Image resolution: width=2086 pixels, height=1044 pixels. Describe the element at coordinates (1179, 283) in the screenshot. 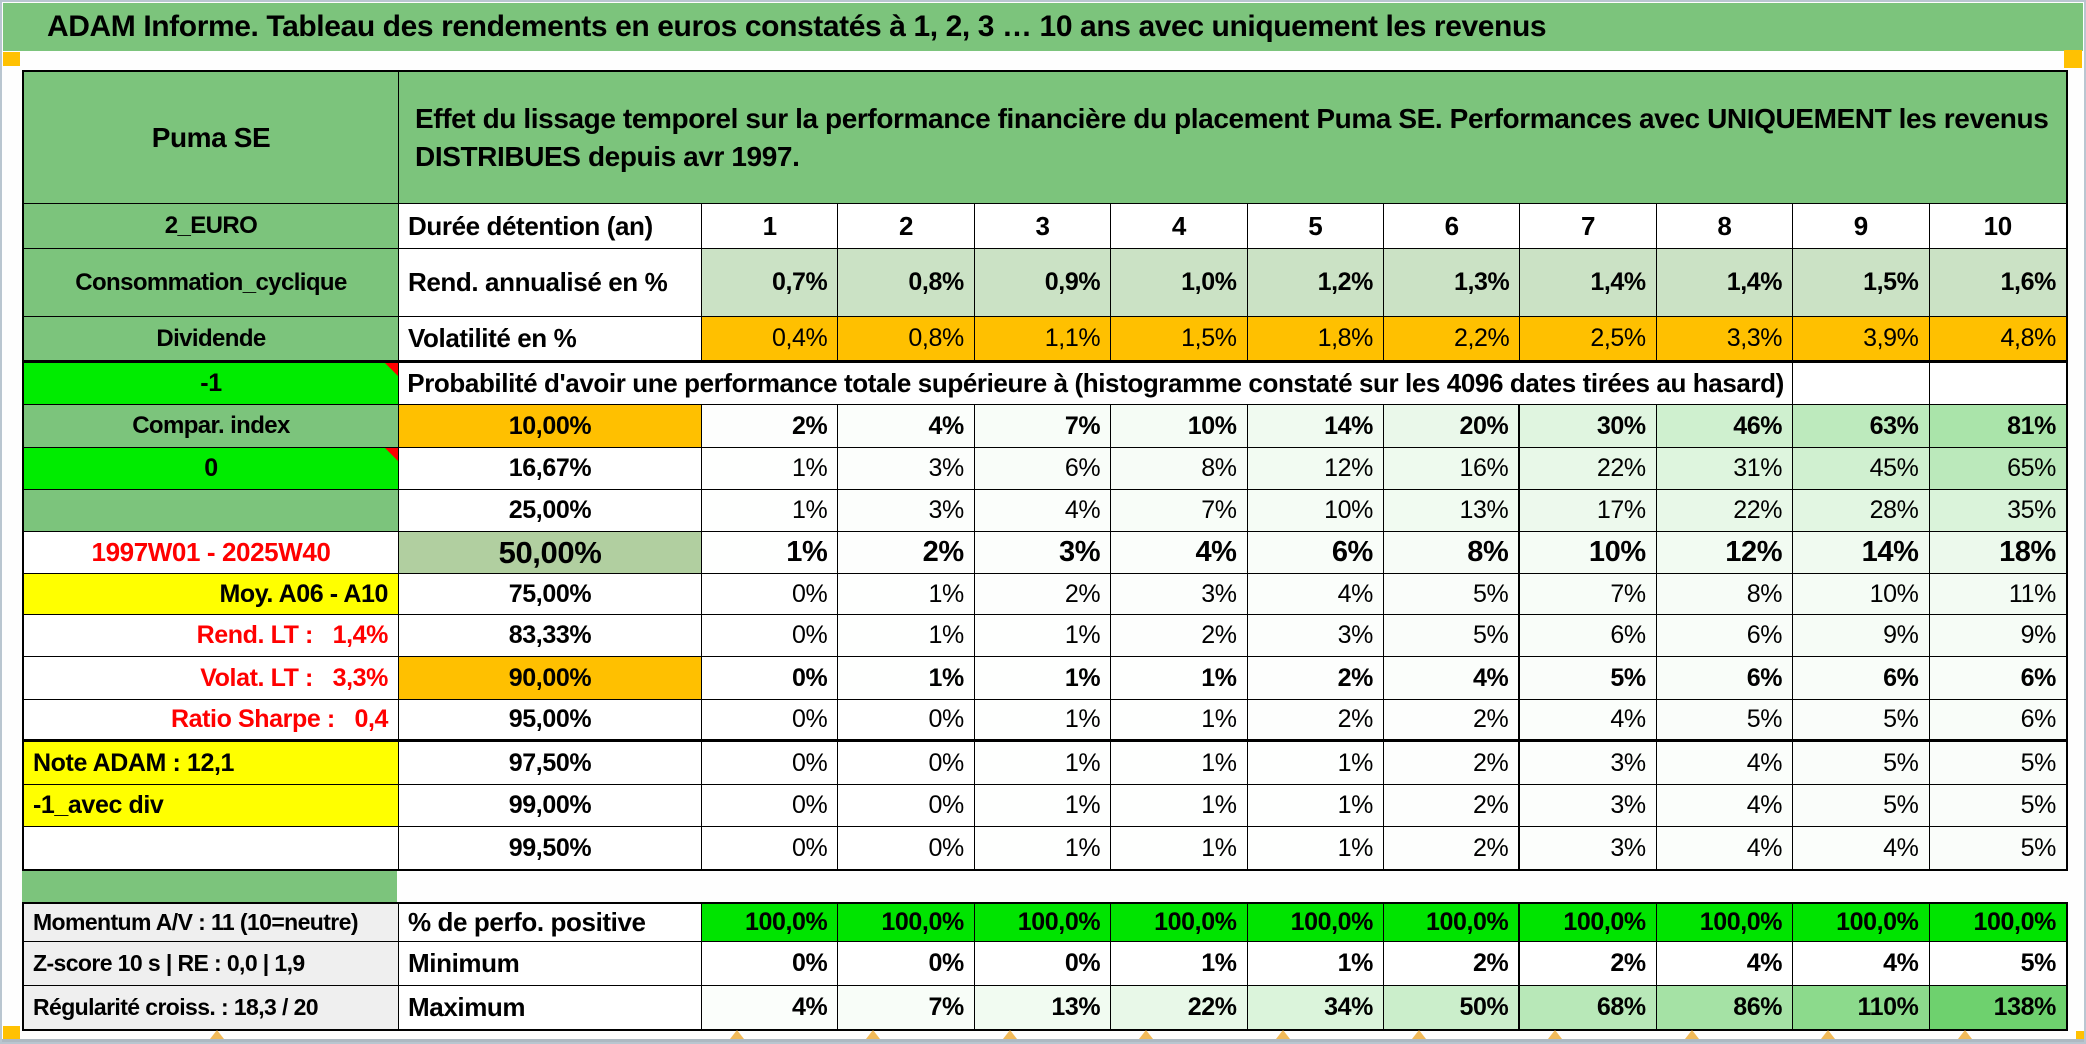

I see `annualized-return-cell: 1,0%` at that location.